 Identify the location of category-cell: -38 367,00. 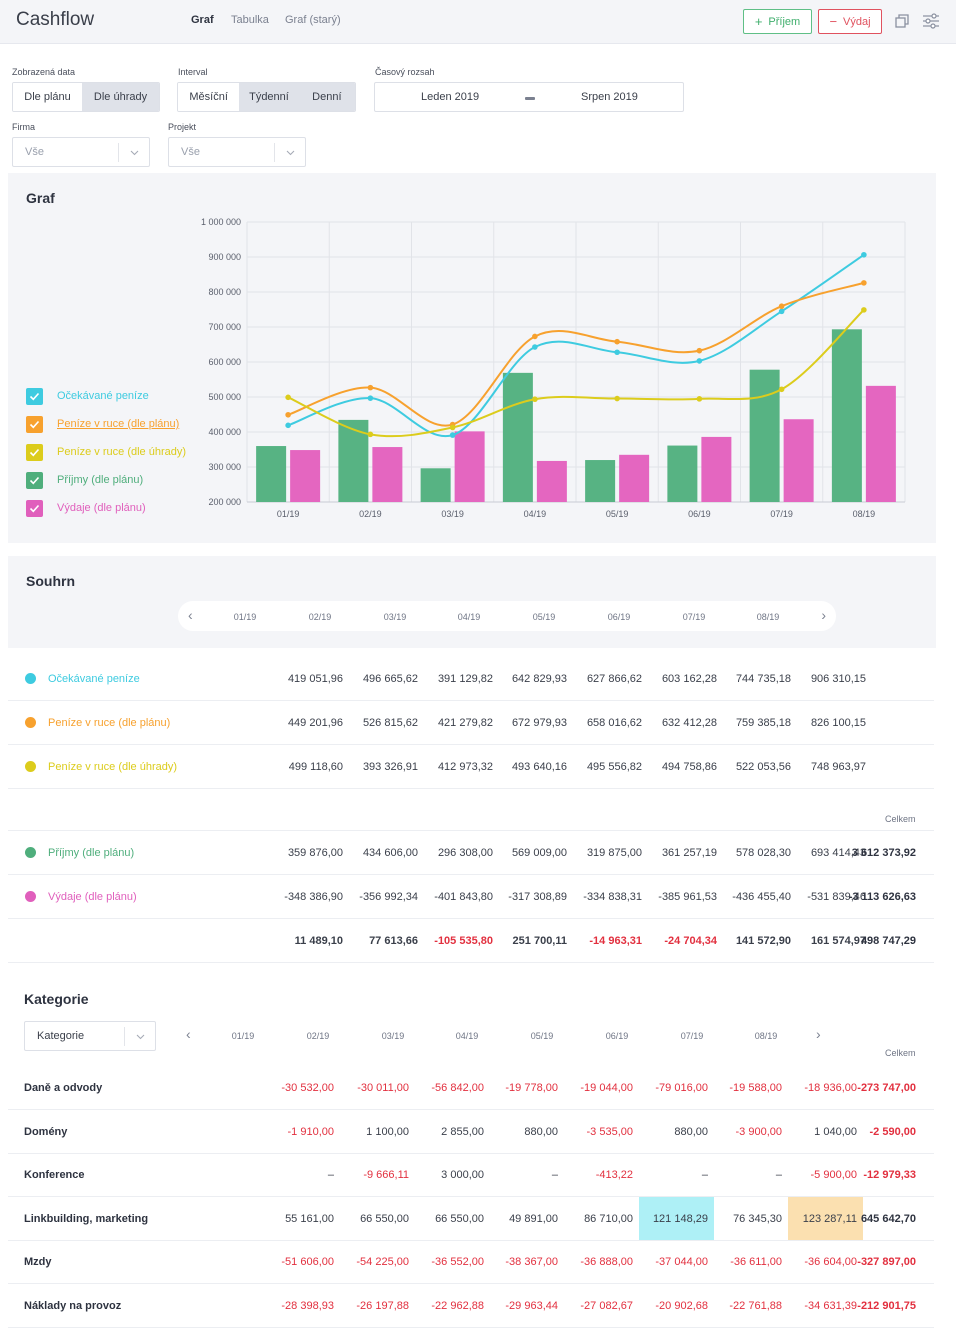
(526, 1261).